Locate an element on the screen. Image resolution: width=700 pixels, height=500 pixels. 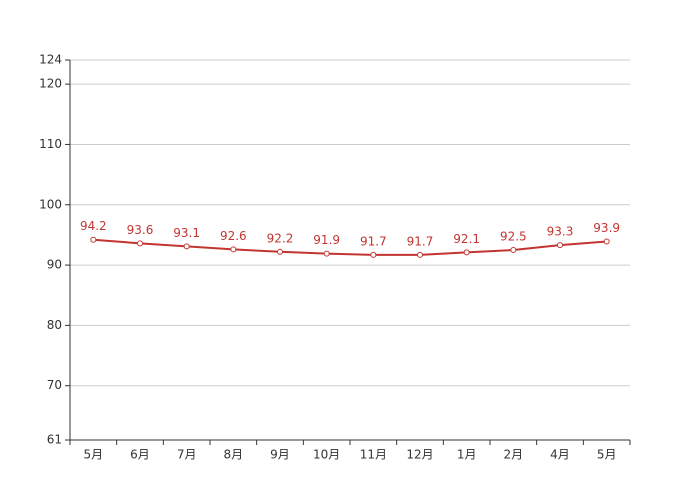
x-tick-label: 6月 is located at coordinates (140, 455).